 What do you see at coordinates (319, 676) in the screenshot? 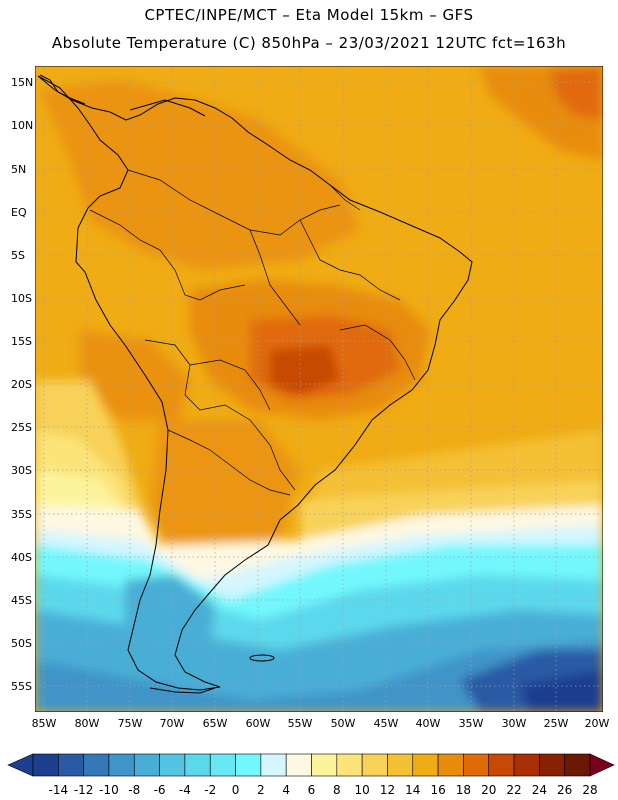
I see `field-blue-deep` at bounding box center [319, 676].